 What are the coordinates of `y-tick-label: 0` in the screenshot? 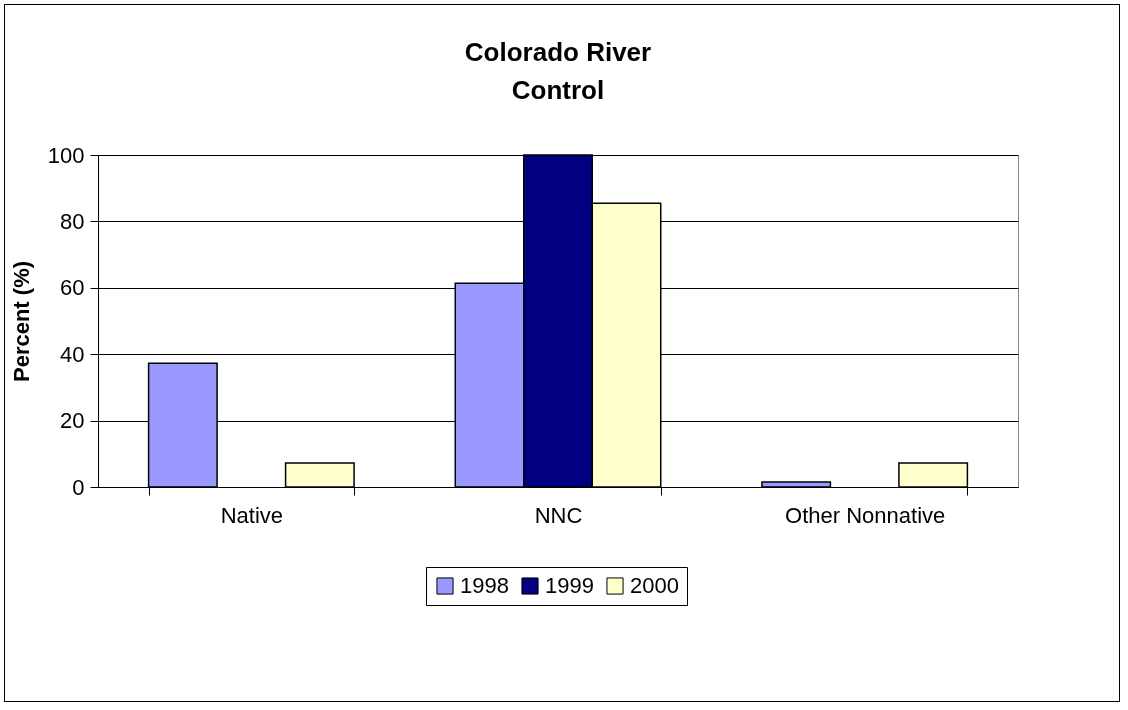 It's located at (78, 487).